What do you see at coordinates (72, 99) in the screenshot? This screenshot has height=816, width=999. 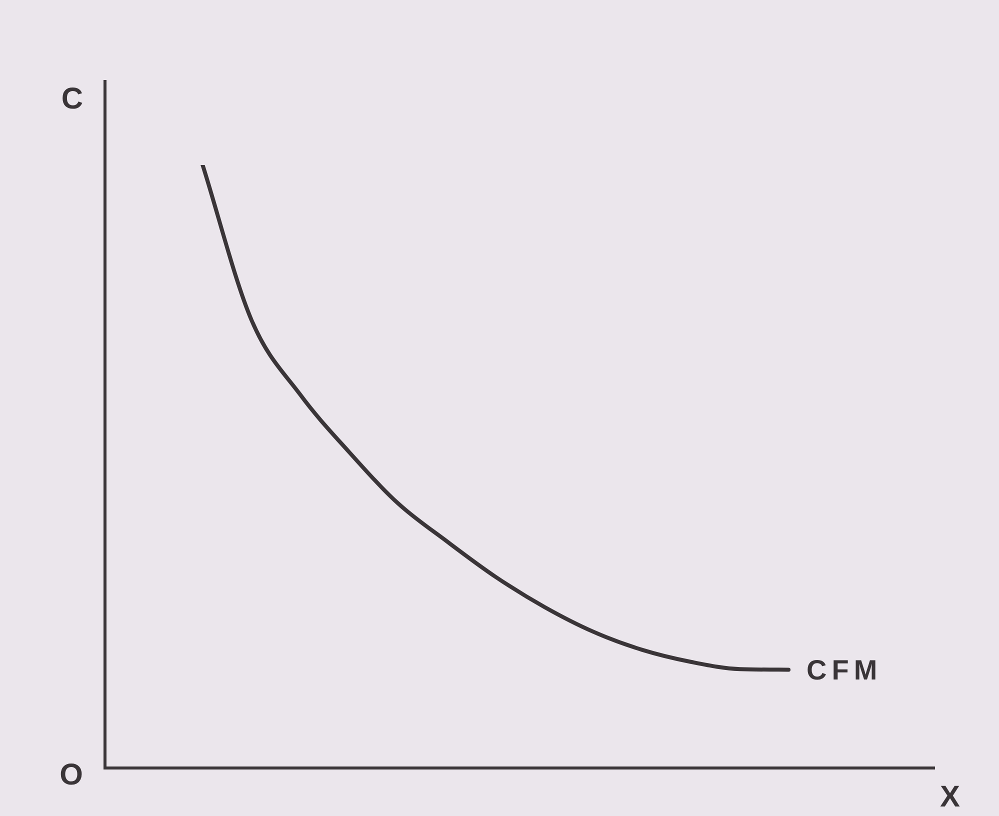 I see `y-axis-title: C` at bounding box center [72, 99].